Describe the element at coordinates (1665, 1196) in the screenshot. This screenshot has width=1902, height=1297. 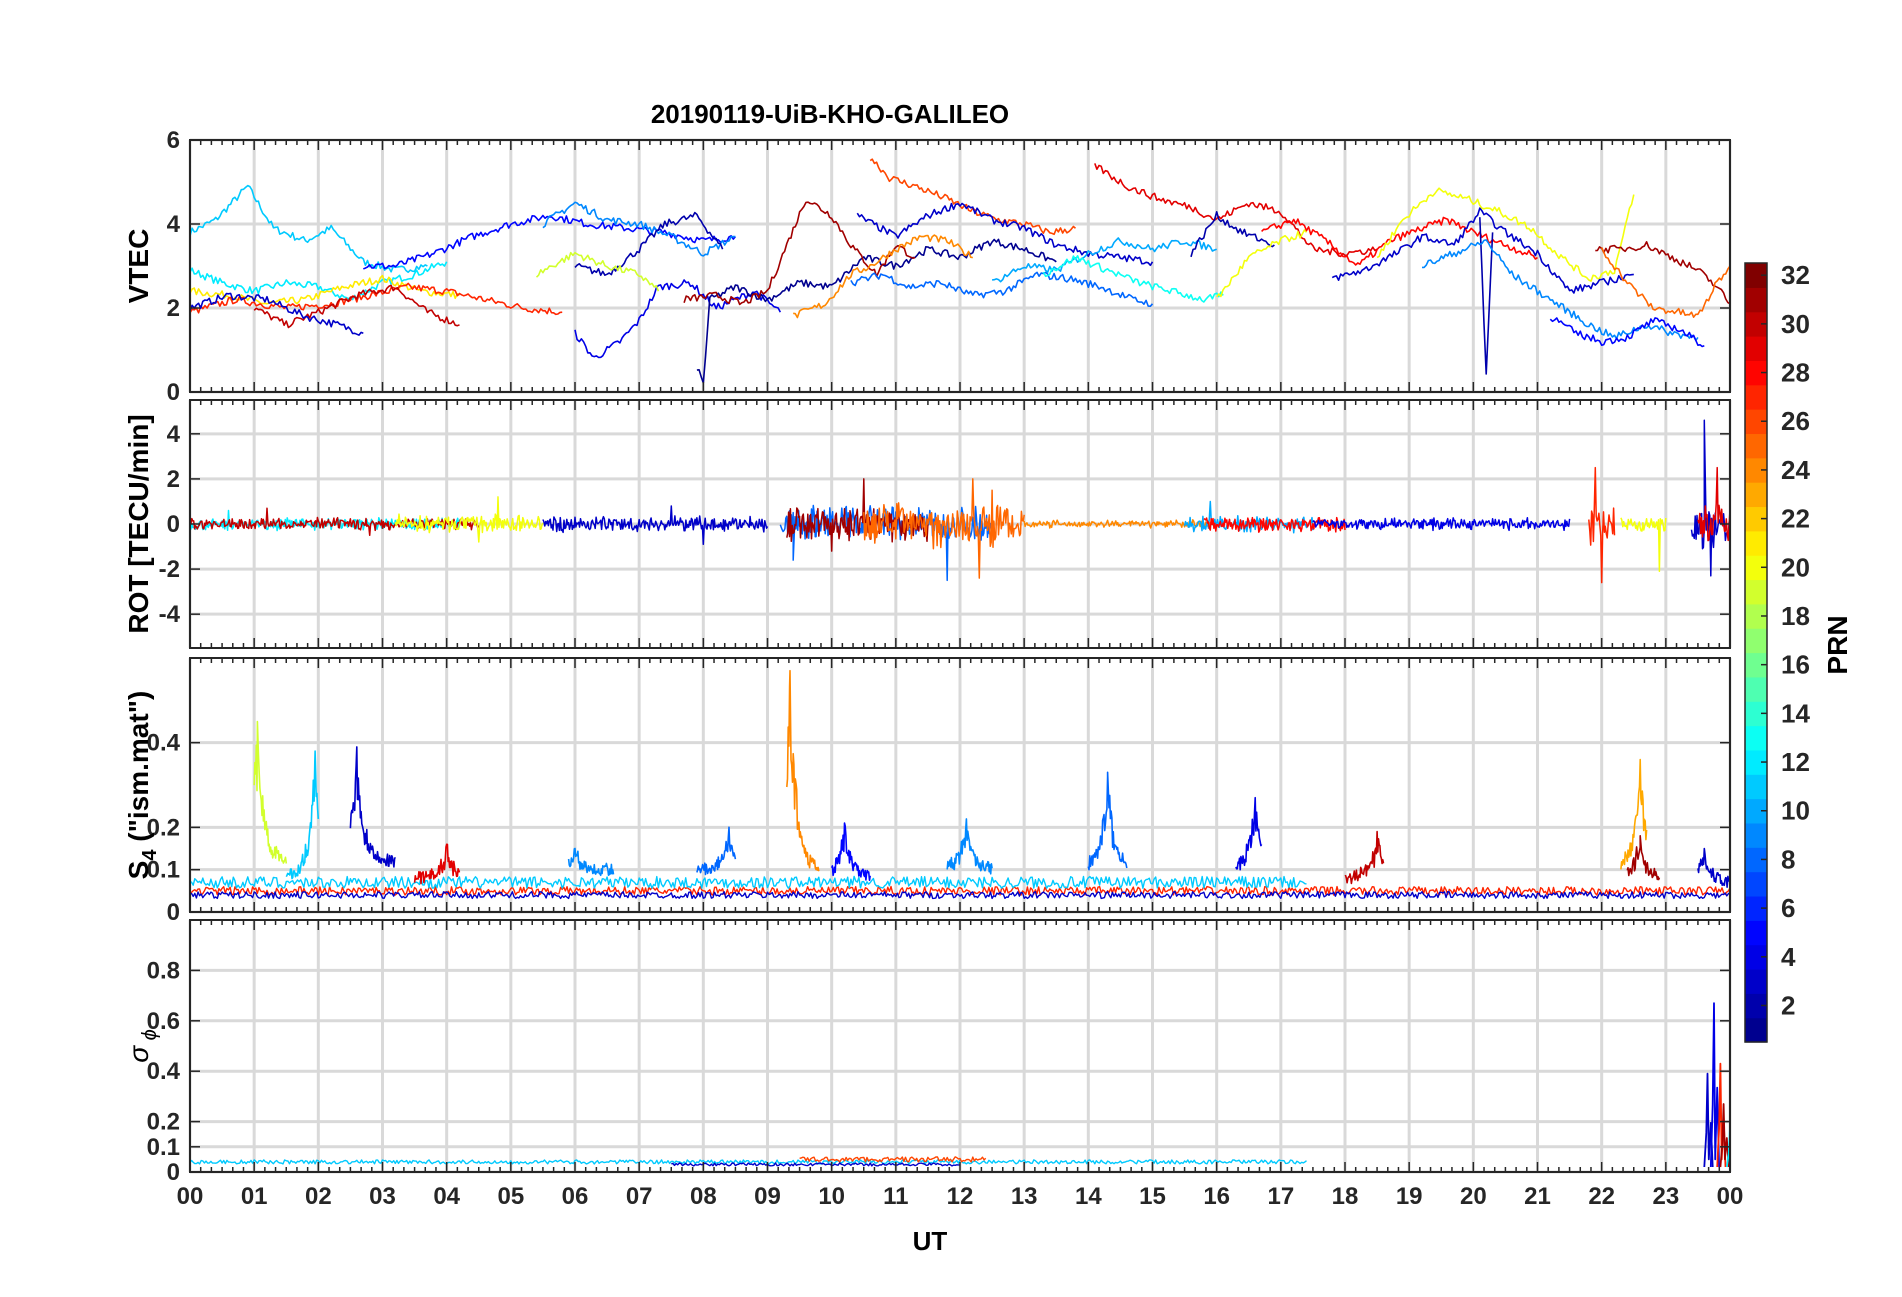
I see `x-tick-label: 23` at that location.